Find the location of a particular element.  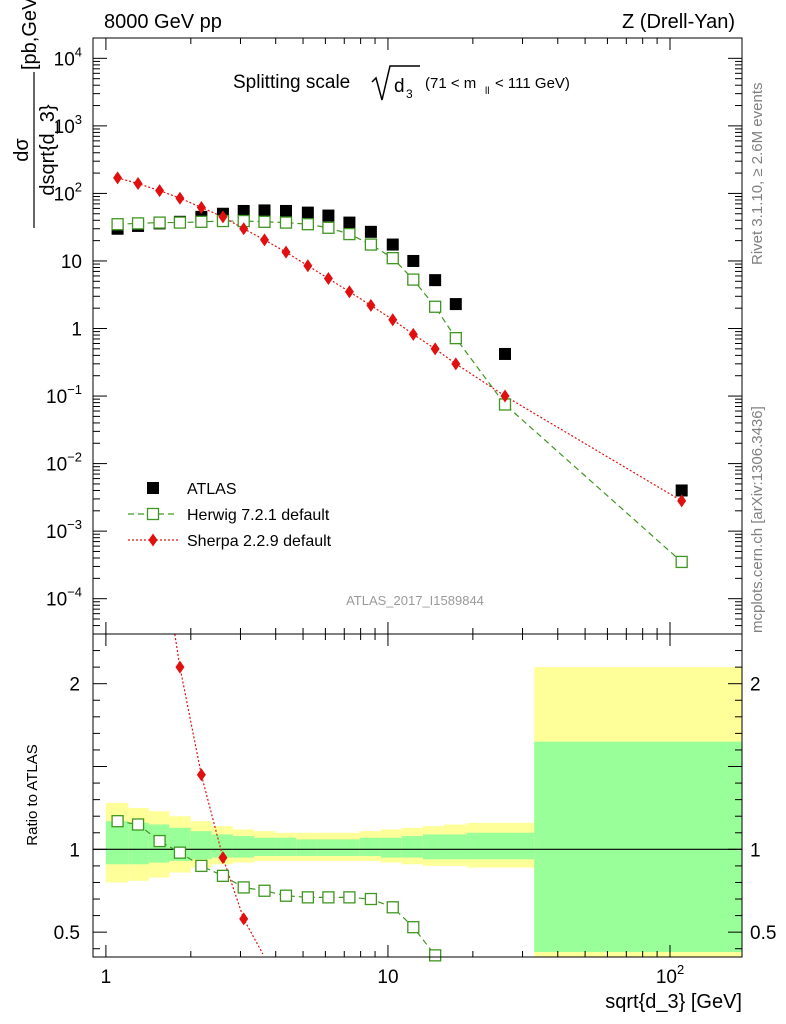

ratio-y-tick-label-right: 2 is located at coordinates (755, 685).